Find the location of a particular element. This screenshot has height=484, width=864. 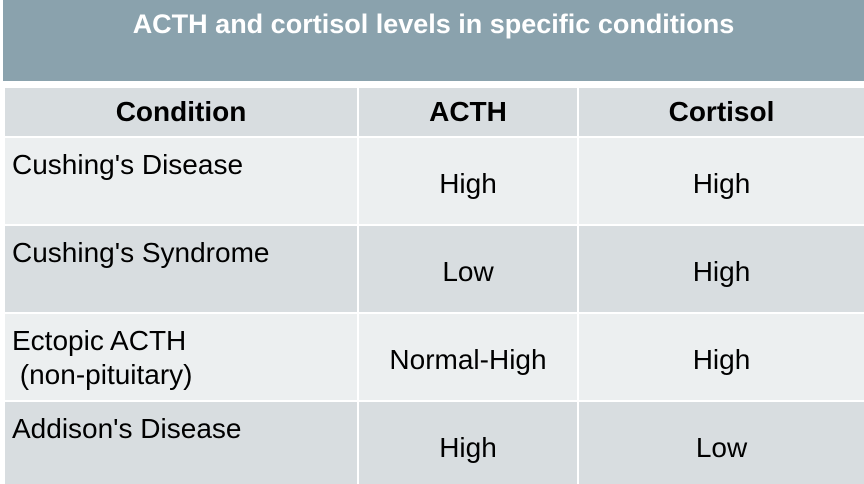

condition-text: Ectopic ACTH is located at coordinates (99, 340).